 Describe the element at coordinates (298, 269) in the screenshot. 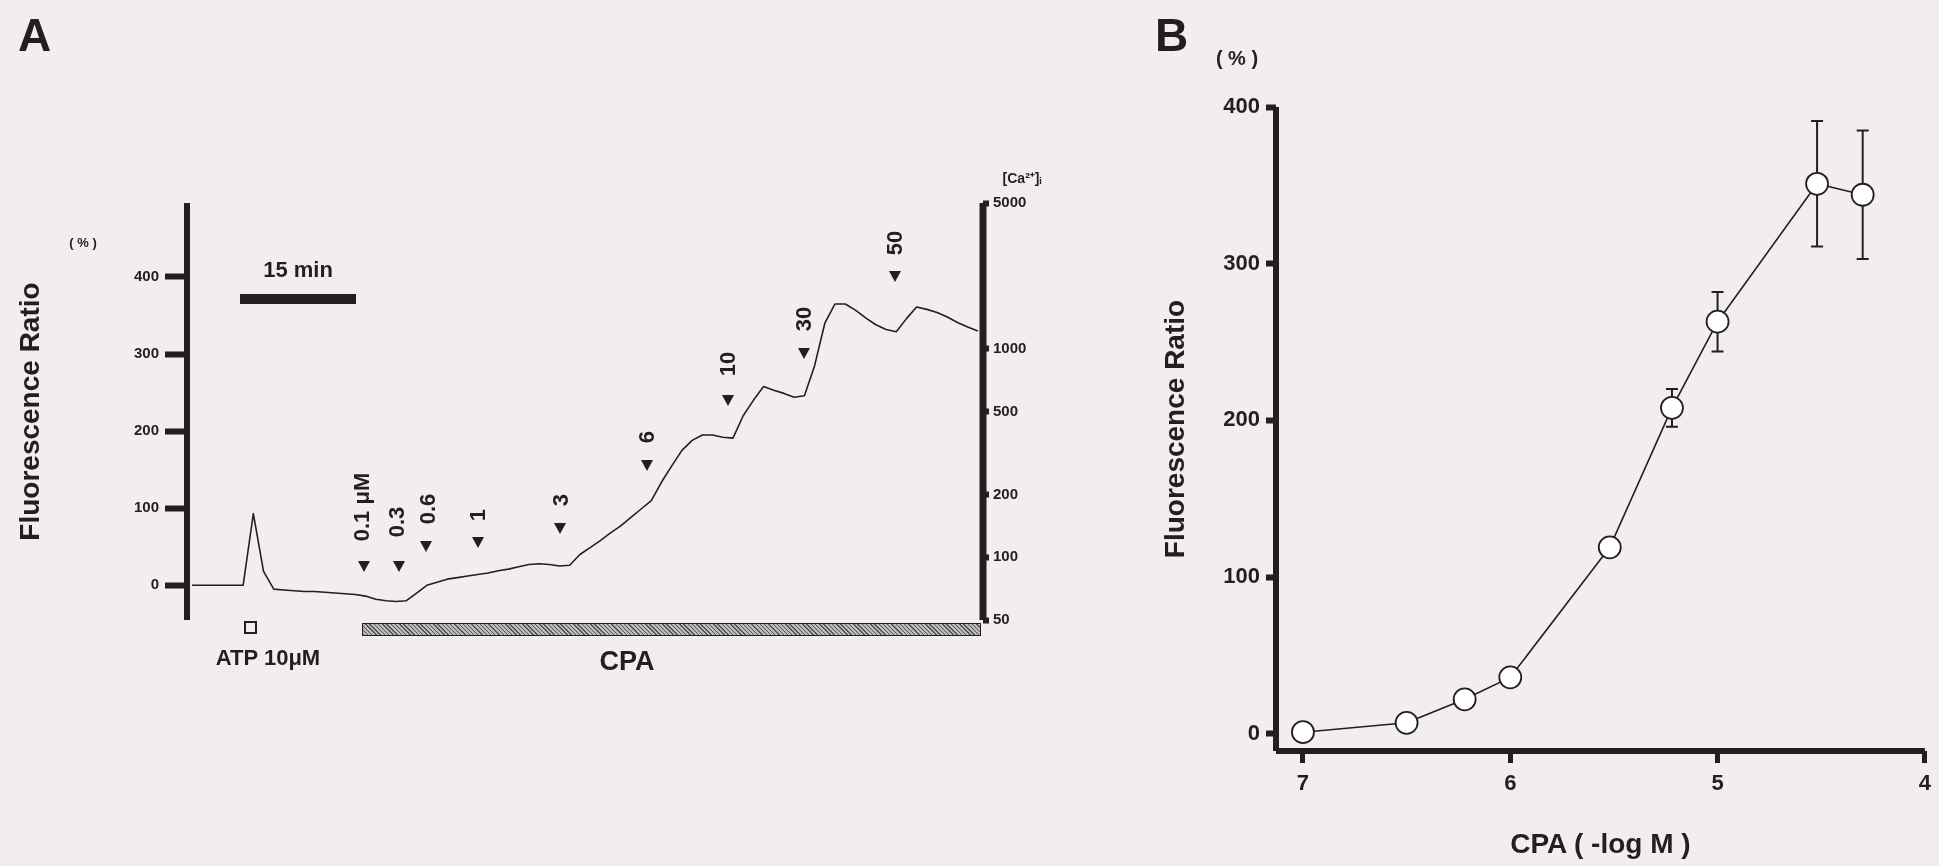

I see `annotation: 15 min` at that location.